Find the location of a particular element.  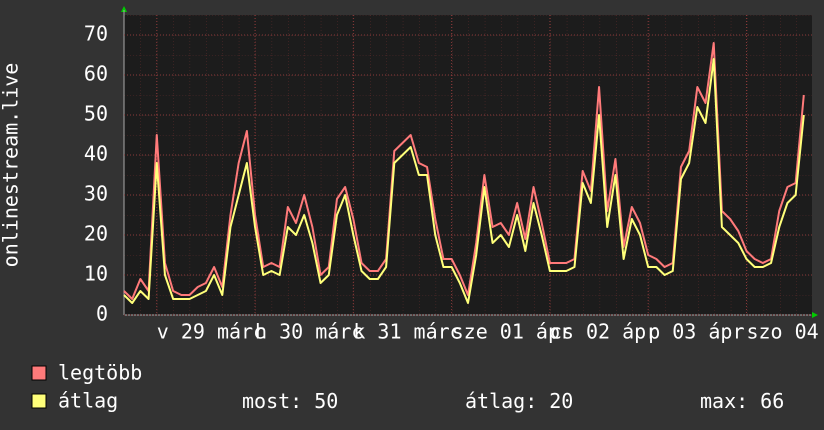

y-tick-label: 50 is located at coordinates (96, 114).